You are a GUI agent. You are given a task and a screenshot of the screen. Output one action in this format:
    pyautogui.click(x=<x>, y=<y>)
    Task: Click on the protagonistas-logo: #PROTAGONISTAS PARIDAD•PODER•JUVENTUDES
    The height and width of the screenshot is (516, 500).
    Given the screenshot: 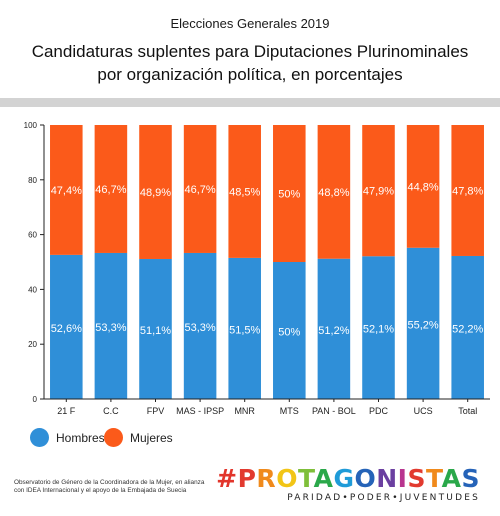 What is the action you would take?
    pyautogui.click(x=348, y=484)
    